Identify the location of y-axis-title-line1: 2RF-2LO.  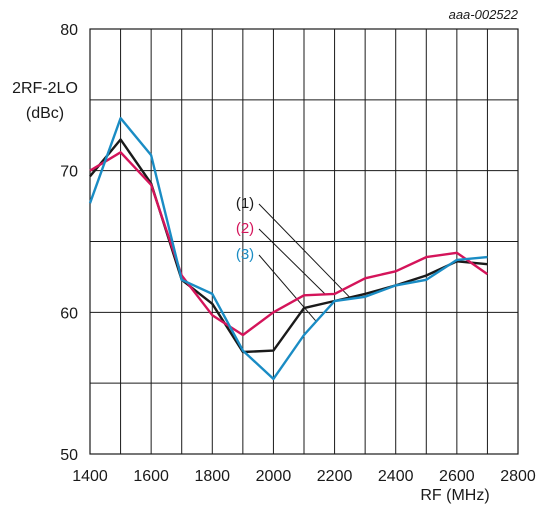
(45, 88).